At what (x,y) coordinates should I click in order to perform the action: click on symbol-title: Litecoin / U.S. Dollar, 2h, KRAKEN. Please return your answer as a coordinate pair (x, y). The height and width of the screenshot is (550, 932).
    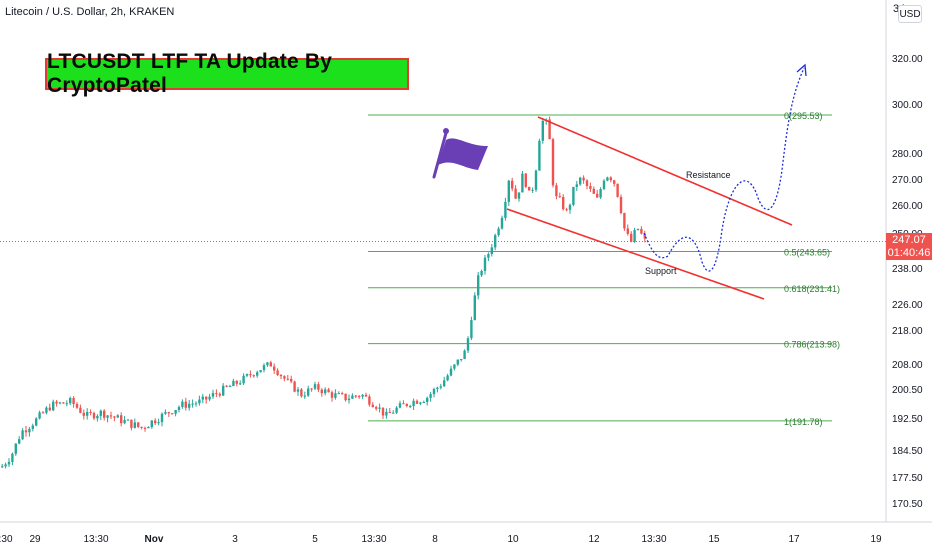
    Looking at the image, I should click on (90, 12).